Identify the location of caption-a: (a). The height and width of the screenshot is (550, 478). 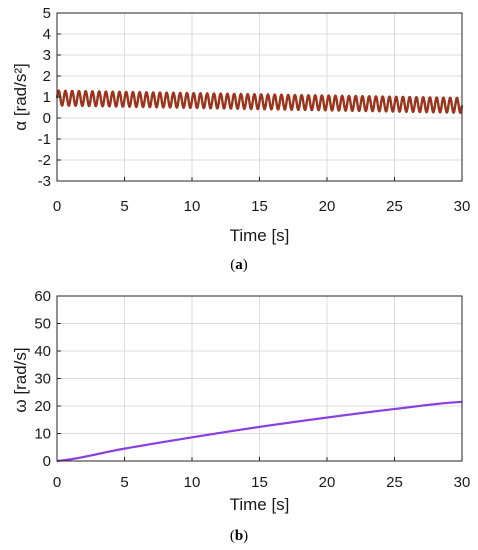
(239, 265).